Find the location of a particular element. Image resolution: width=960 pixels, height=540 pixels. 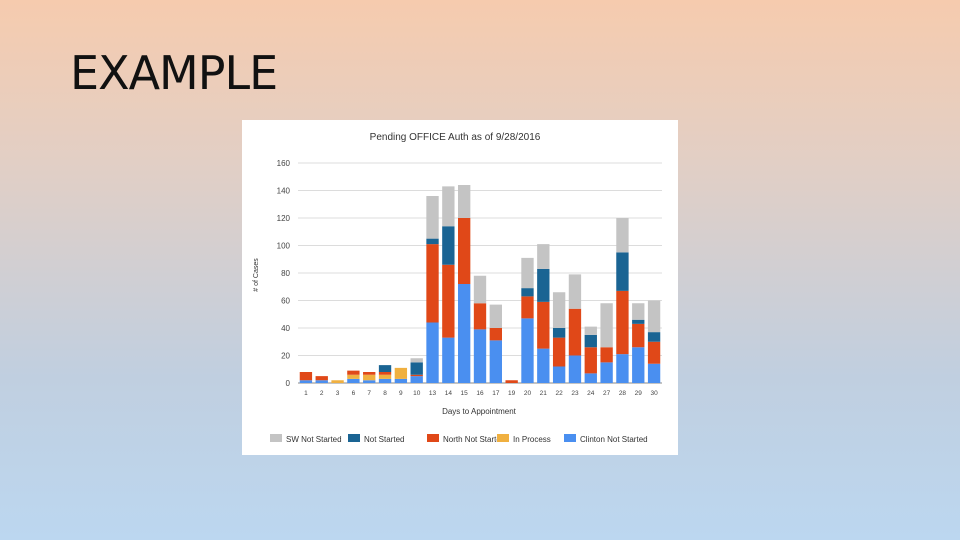

x-tick-label: 15 is located at coordinates (465, 393).